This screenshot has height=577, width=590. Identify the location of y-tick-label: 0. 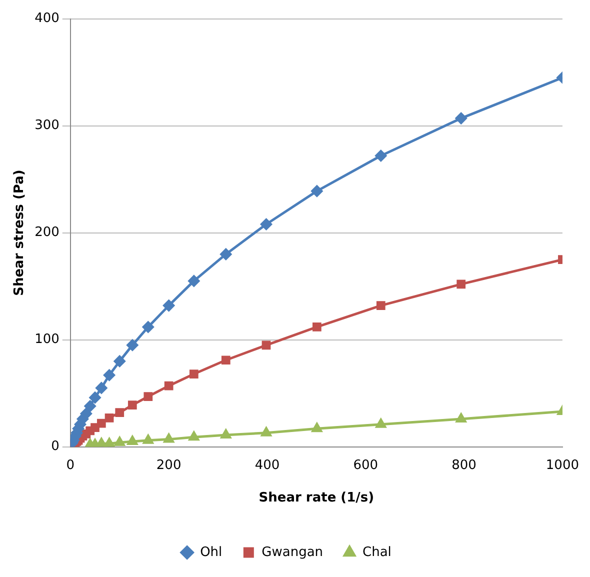
(55, 446).